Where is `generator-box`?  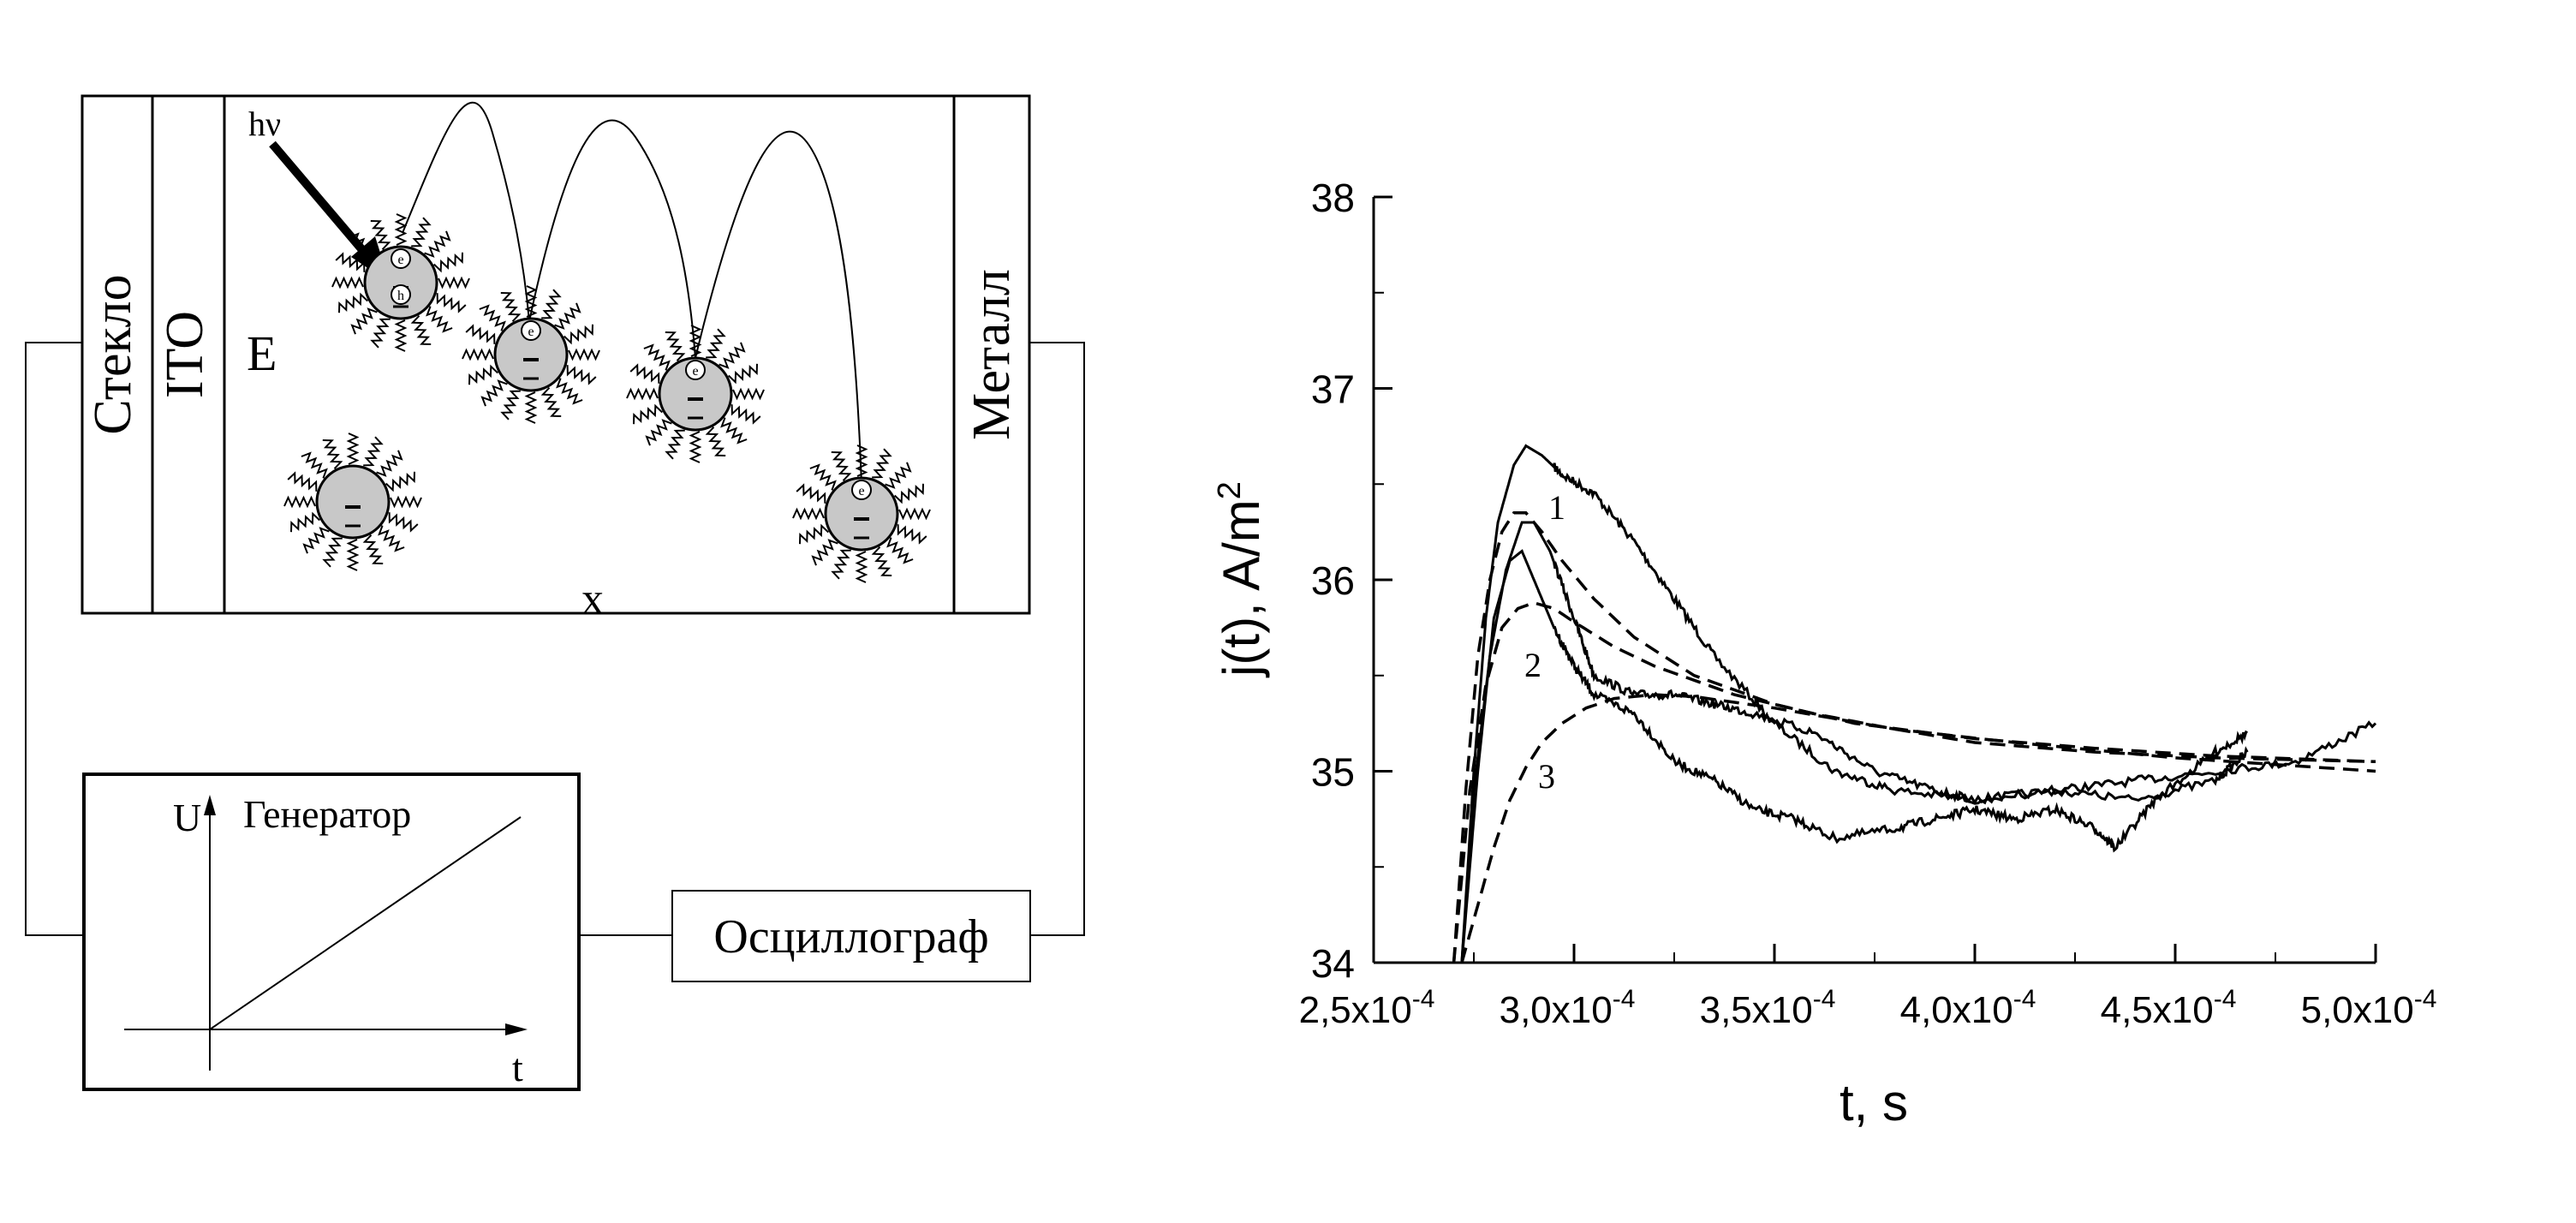
generator-box is located at coordinates (331, 932).